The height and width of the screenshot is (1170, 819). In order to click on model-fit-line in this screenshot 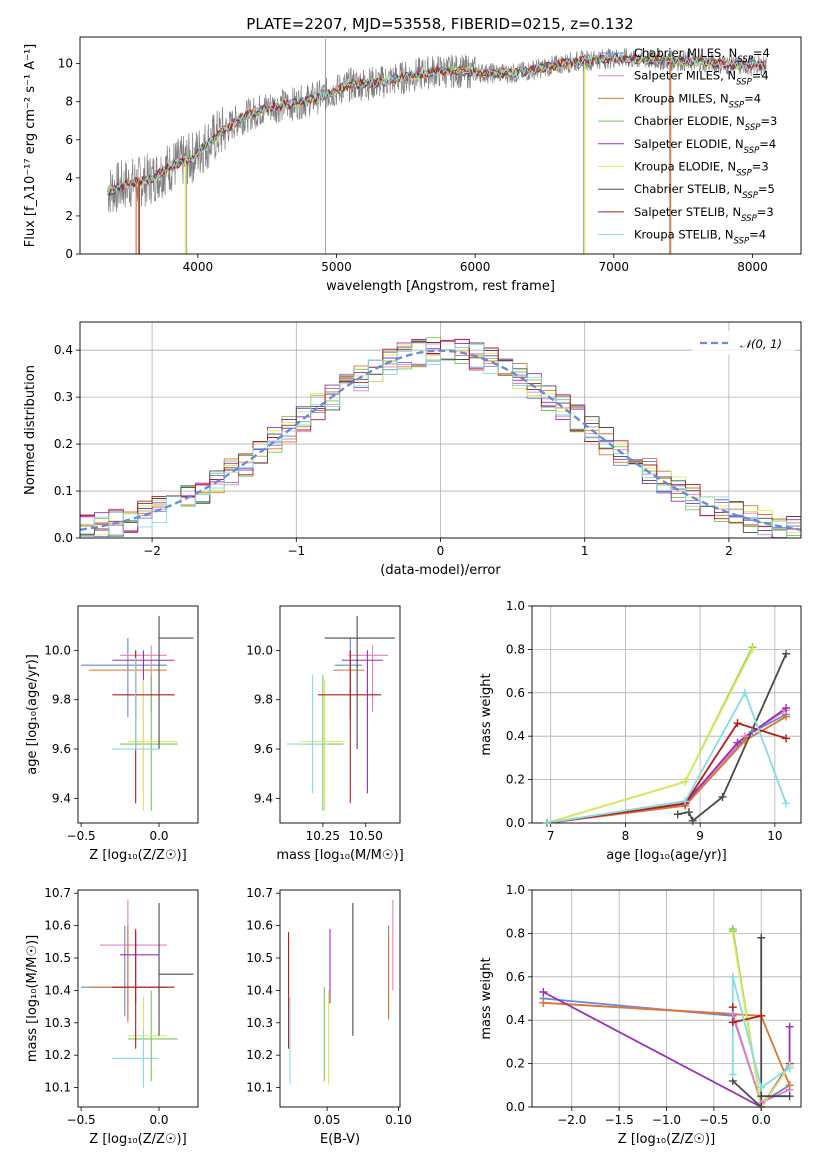, I will do `click(436, 124)`.